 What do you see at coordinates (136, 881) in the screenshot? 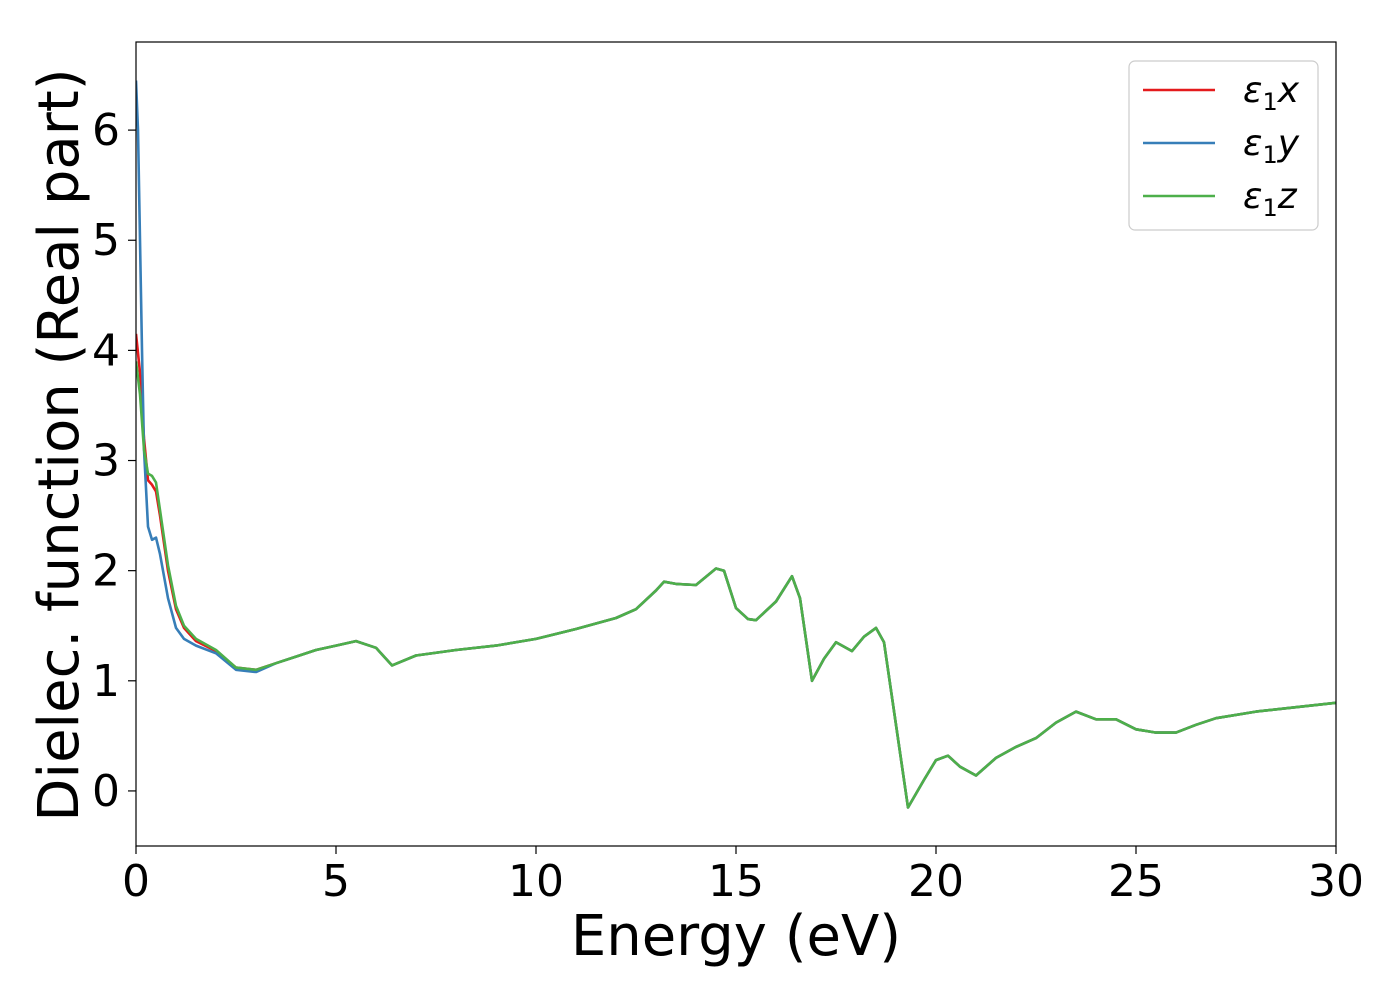
I see `x-tick-label: 0` at bounding box center [136, 881].